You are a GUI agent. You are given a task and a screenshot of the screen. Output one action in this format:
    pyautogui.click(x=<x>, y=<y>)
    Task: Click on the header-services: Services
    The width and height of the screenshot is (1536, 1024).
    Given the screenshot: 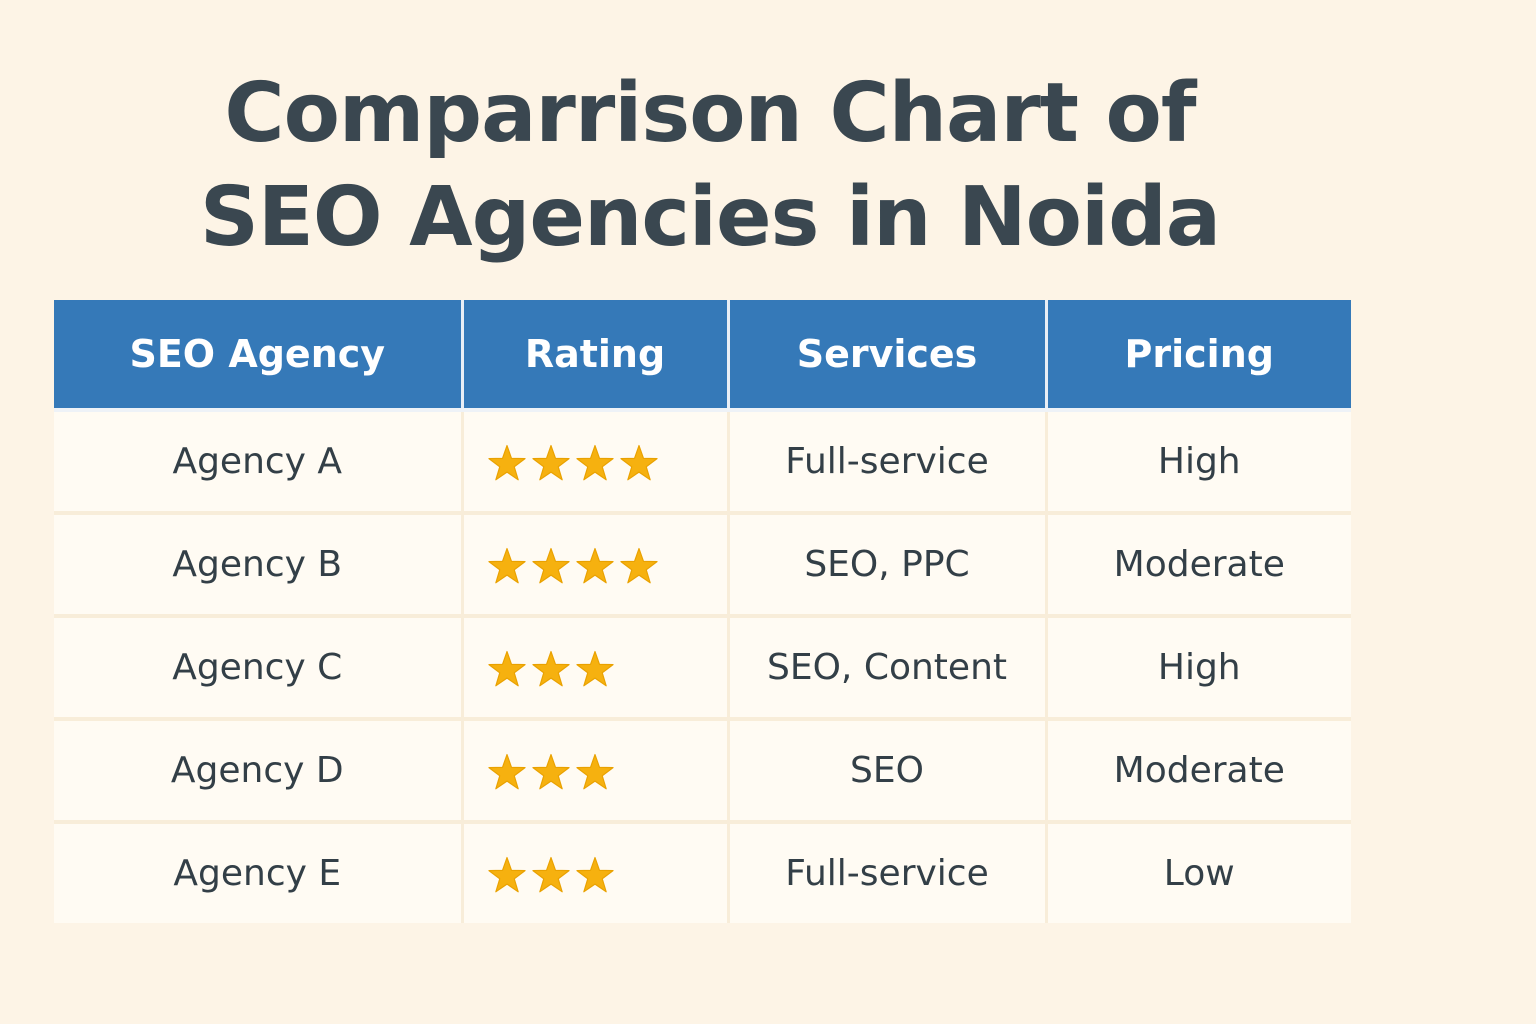 What is the action you would take?
    pyautogui.click(x=886, y=356)
    